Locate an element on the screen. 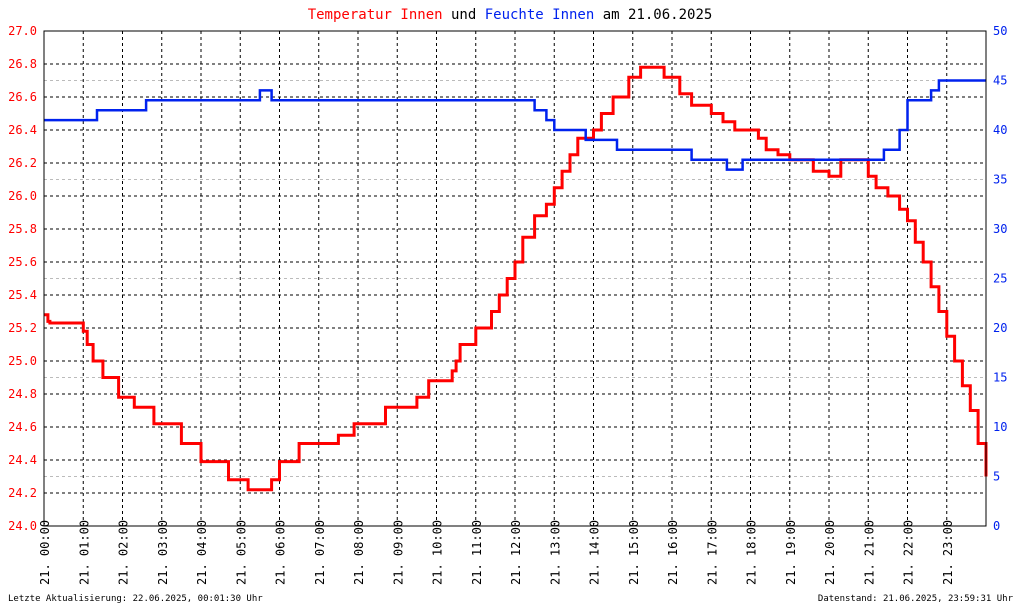  y-tick-label-right: 35 is located at coordinates (1000, 180).